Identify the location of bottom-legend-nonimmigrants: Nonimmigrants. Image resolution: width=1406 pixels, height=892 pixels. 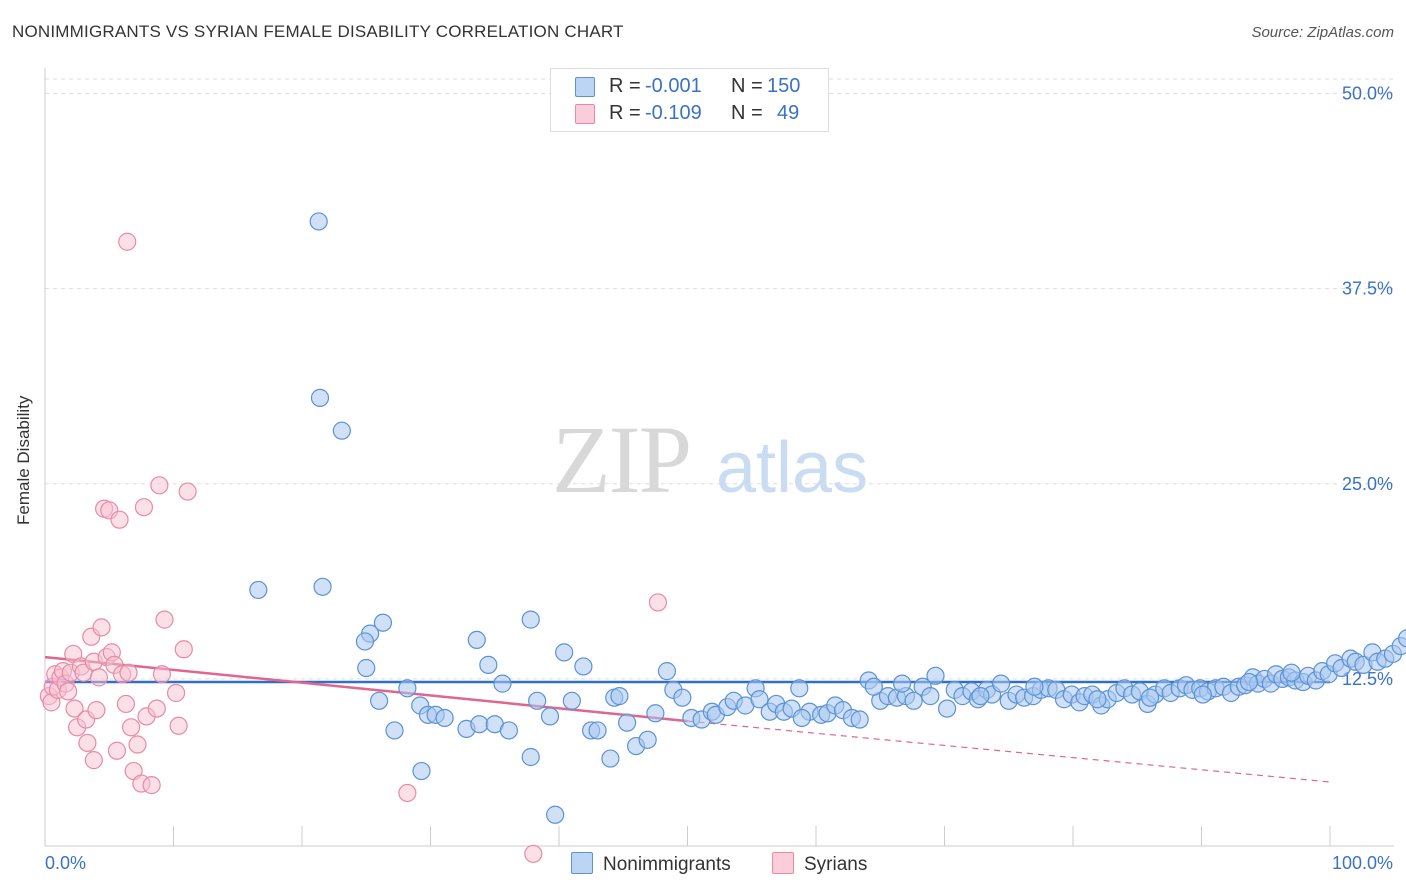
(651, 864).